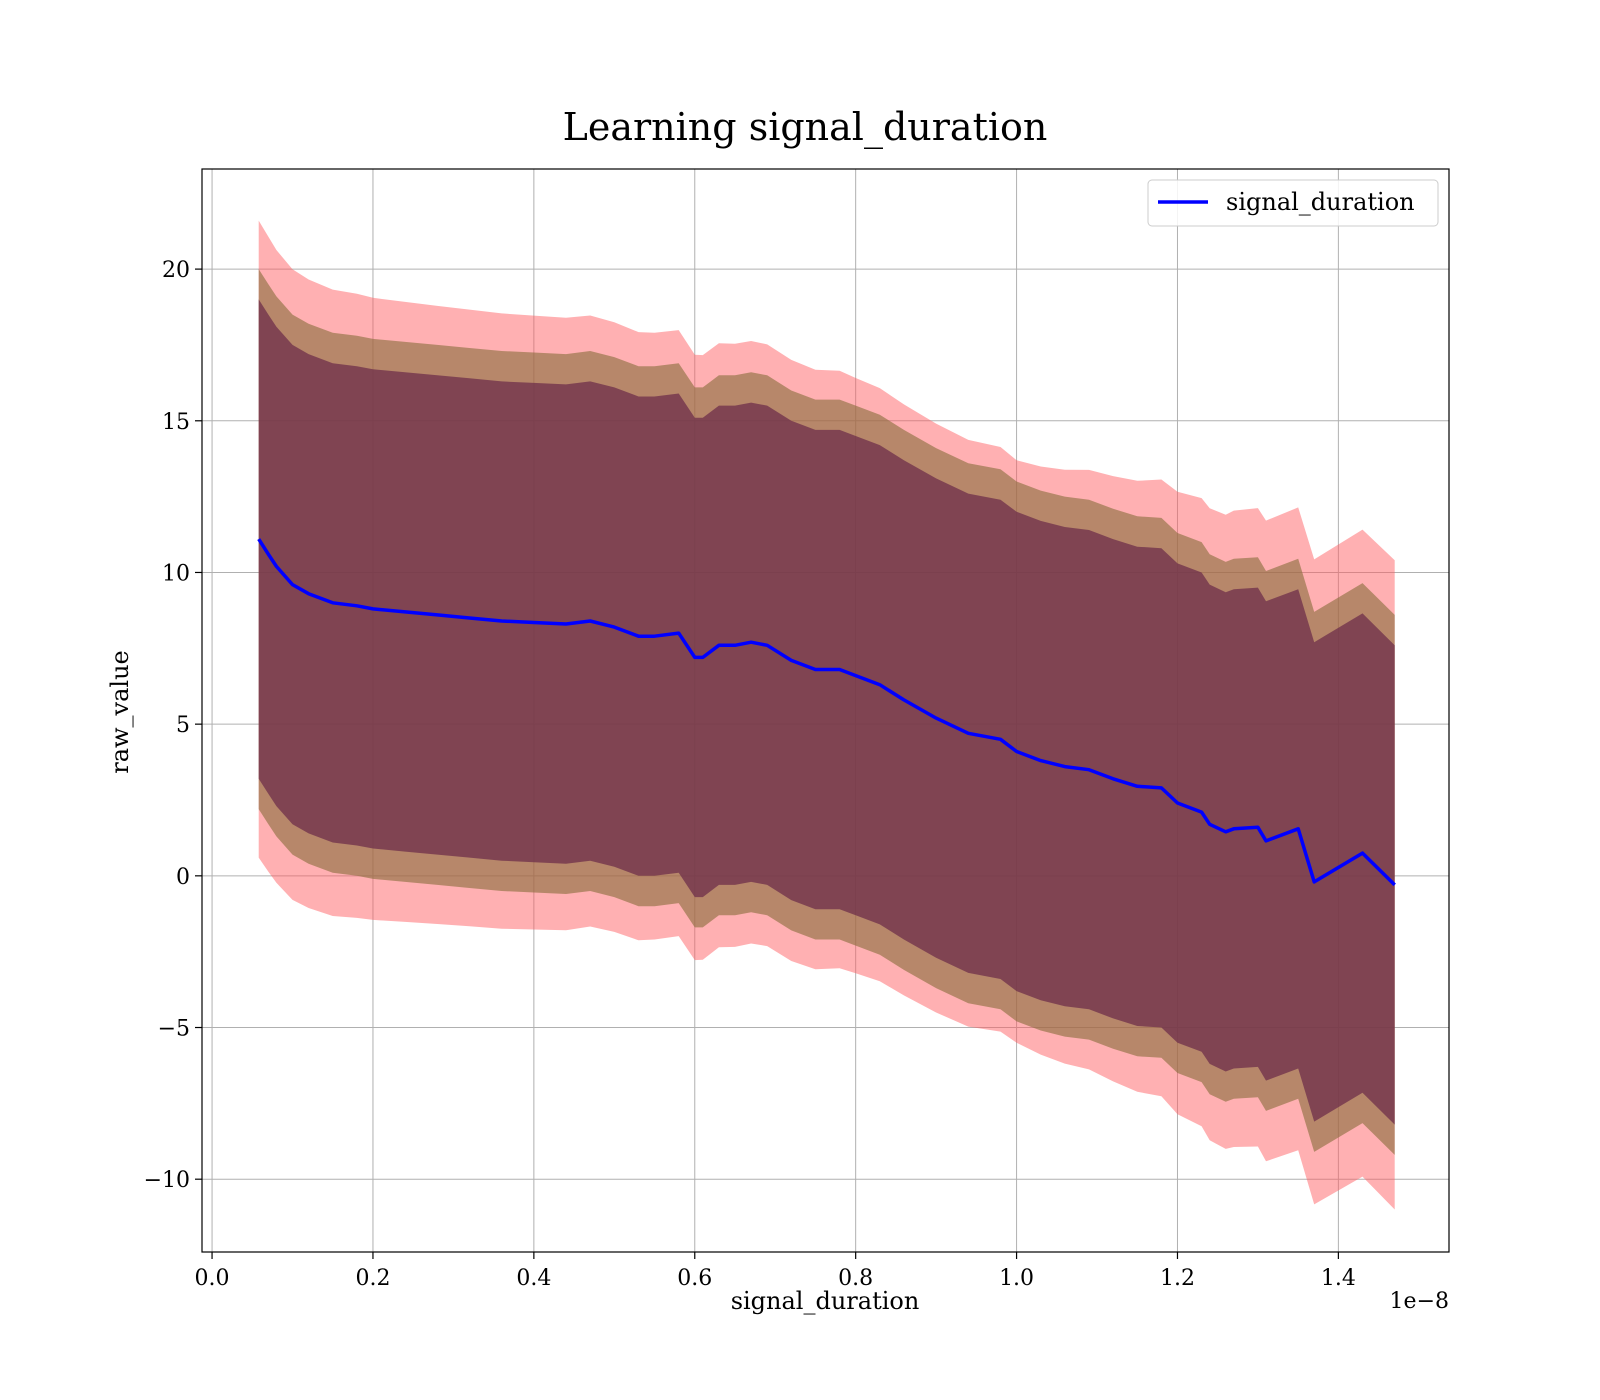 This screenshot has width=1600, height=1400. I want to click on x-tick-label: 0.2, so click(372, 1278).